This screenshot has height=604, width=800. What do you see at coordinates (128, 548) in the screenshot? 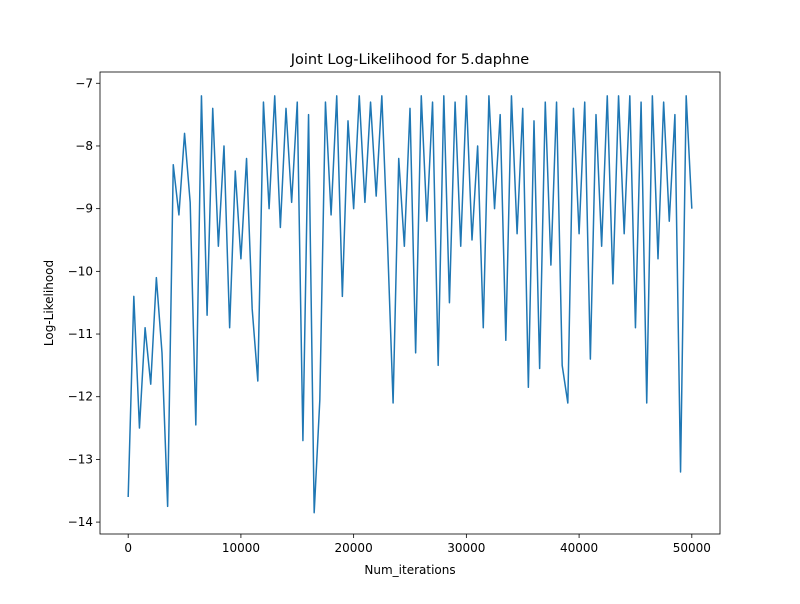
I see `x-tick-label: 0` at bounding box center [128, 548].